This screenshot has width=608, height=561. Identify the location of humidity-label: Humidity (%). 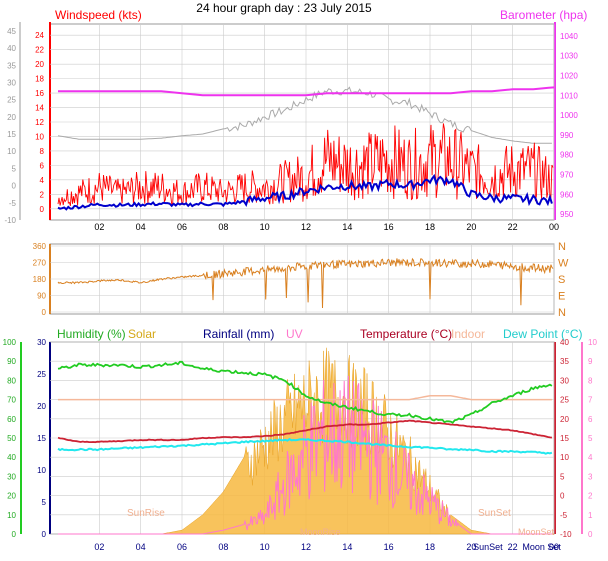
(91, 334).